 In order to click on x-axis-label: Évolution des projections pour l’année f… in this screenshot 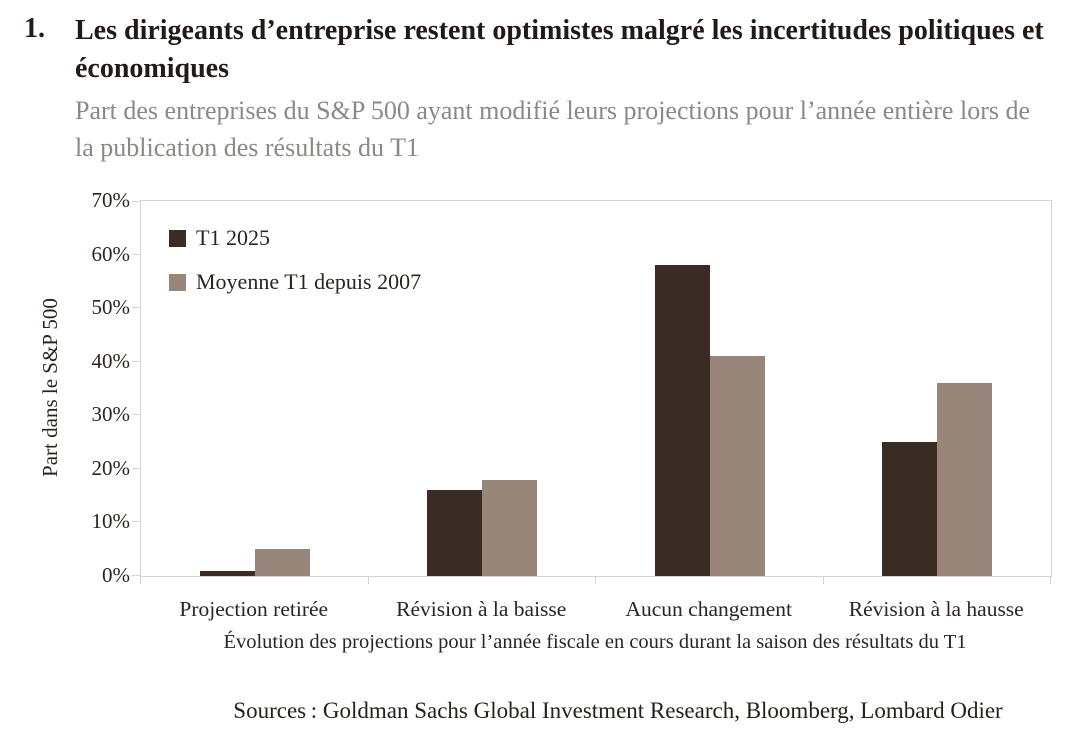, I will do `click(595, 642)`.